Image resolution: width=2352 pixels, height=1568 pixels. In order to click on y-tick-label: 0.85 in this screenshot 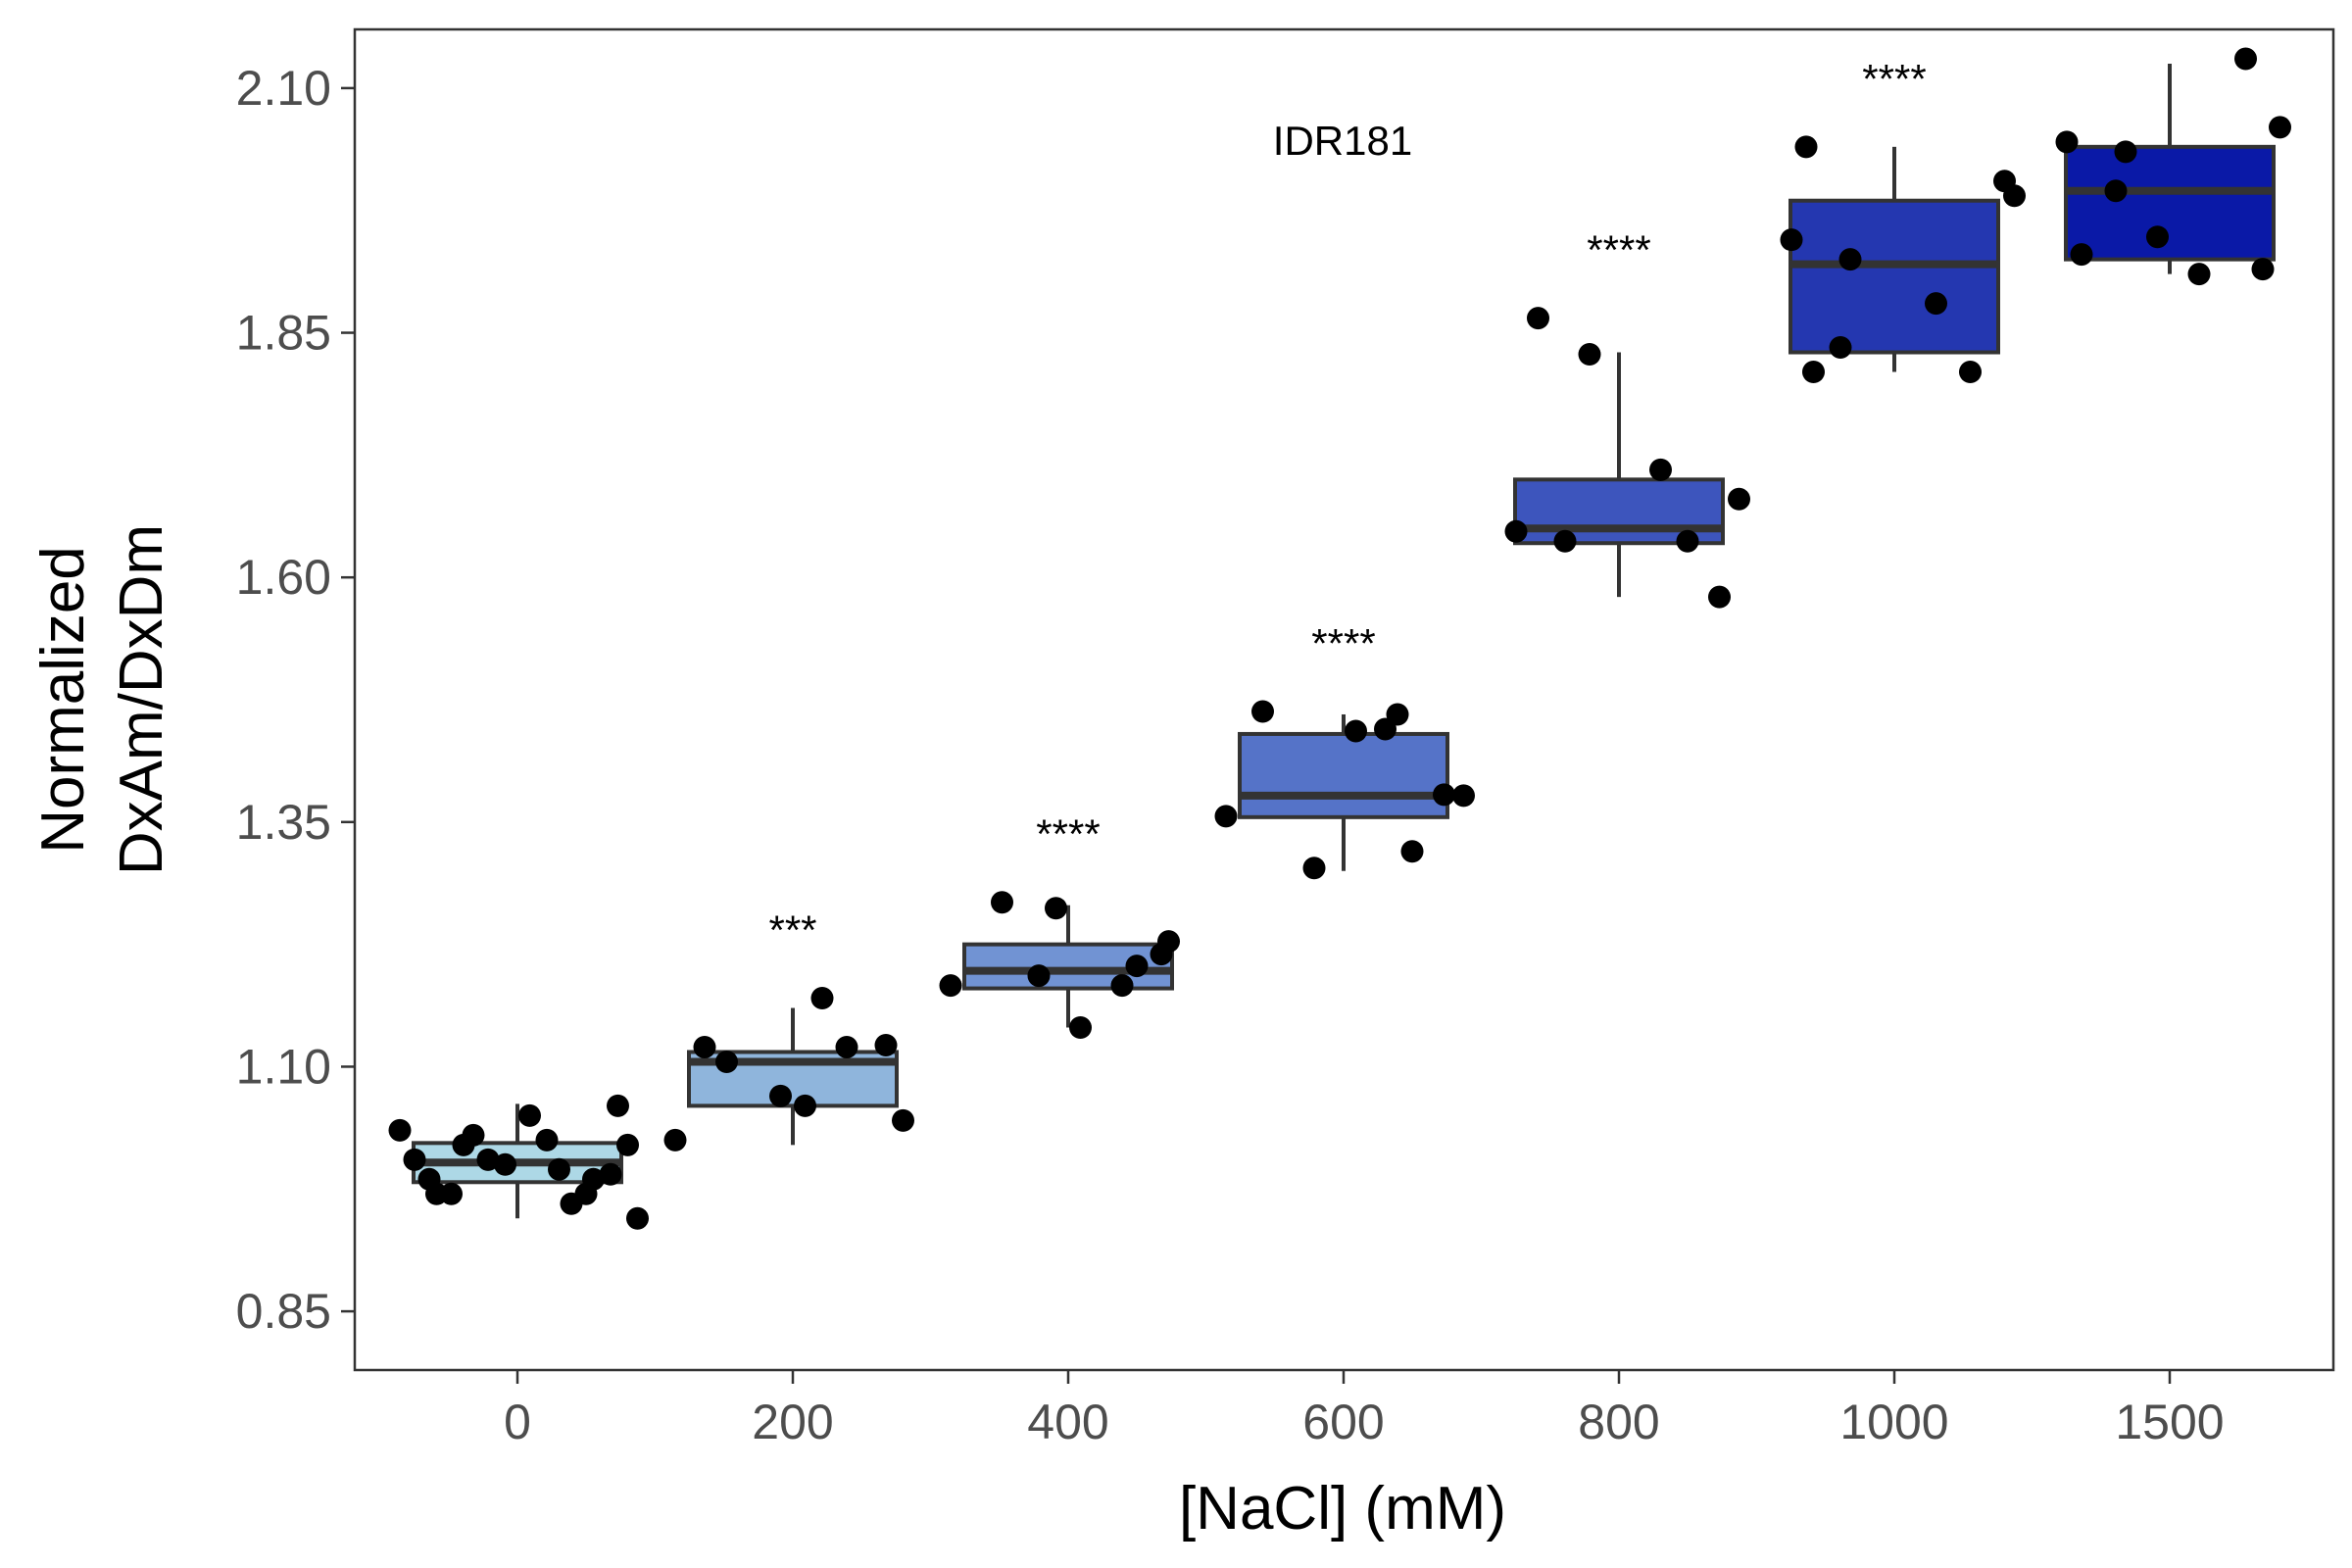, I will do `click(283, 1311)`.